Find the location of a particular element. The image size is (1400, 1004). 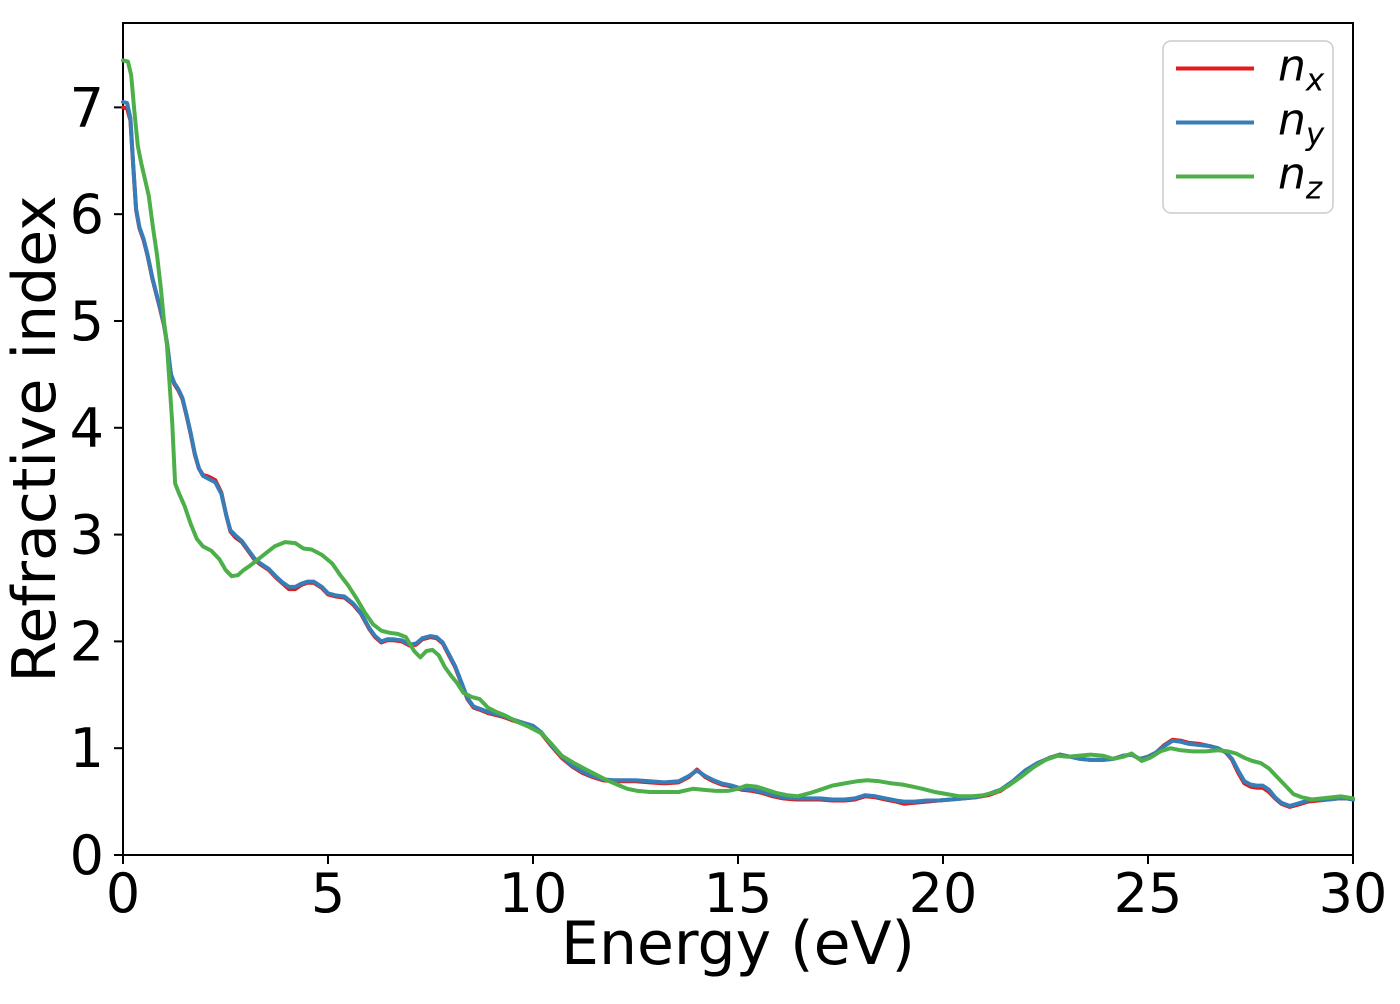

y-tick-label: 6 is located at coordinates (87, 214).